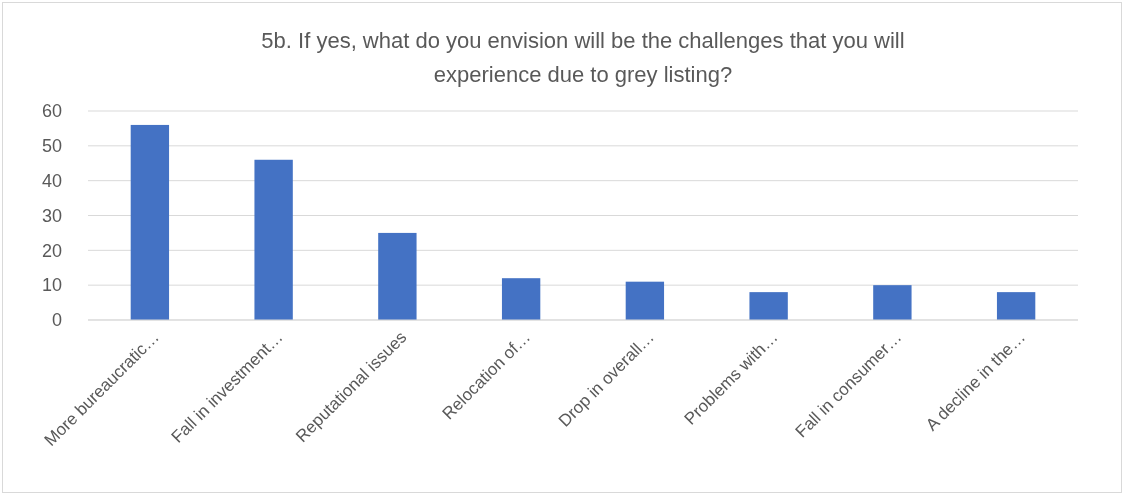 The image size is (1124, 495). Describe the element at coordinates (51, 250) in the screenshot. I see `y-tick-label: 20` at that location.